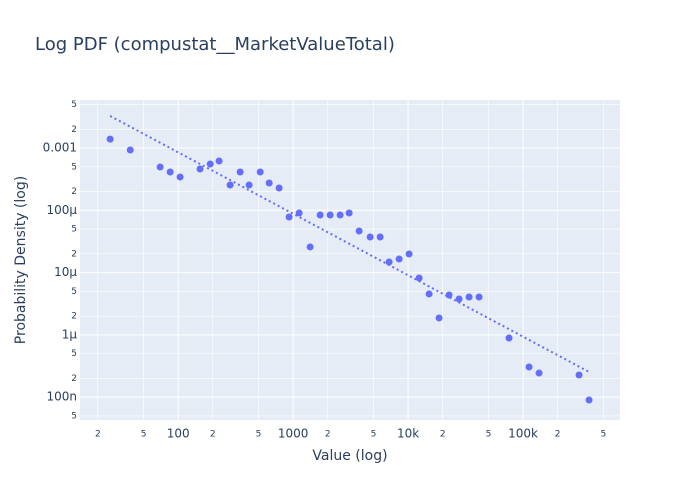 This screenshot has width=700, height=504. Describe the element at coordinates (21, 260) in the screenshot. I see `y-axis-label: Probability Density (log)` at that location.